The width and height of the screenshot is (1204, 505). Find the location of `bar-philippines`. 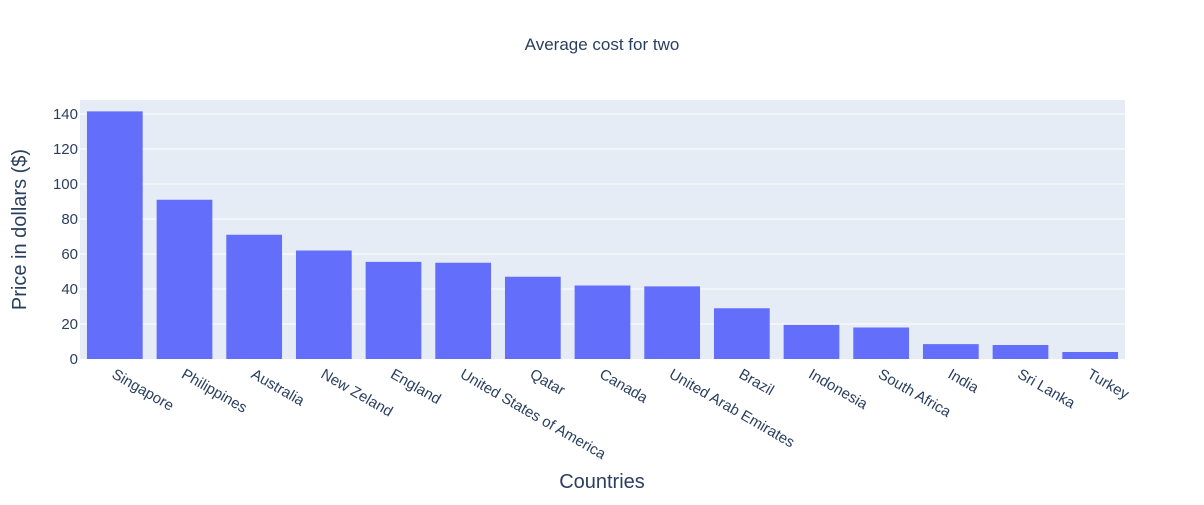

bar-philippines is located at coordinates (184, 279).